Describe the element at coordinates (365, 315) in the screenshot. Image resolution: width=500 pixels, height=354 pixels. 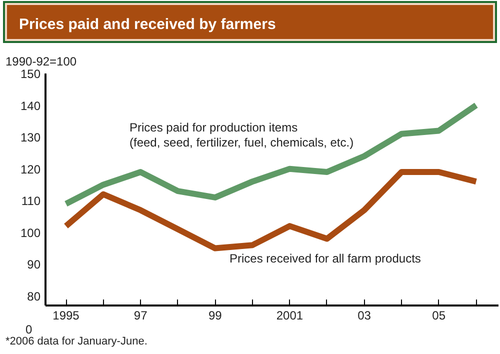
I see `x-tick-label: 03` at that location.